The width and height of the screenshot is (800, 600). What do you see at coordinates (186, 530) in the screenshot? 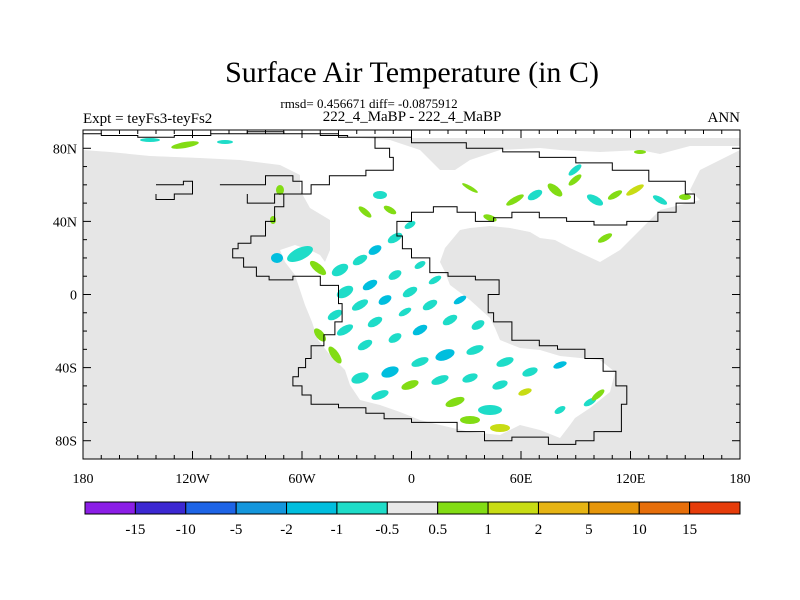
I see `colorbar-label: -10` at bounding box center [186, 530].